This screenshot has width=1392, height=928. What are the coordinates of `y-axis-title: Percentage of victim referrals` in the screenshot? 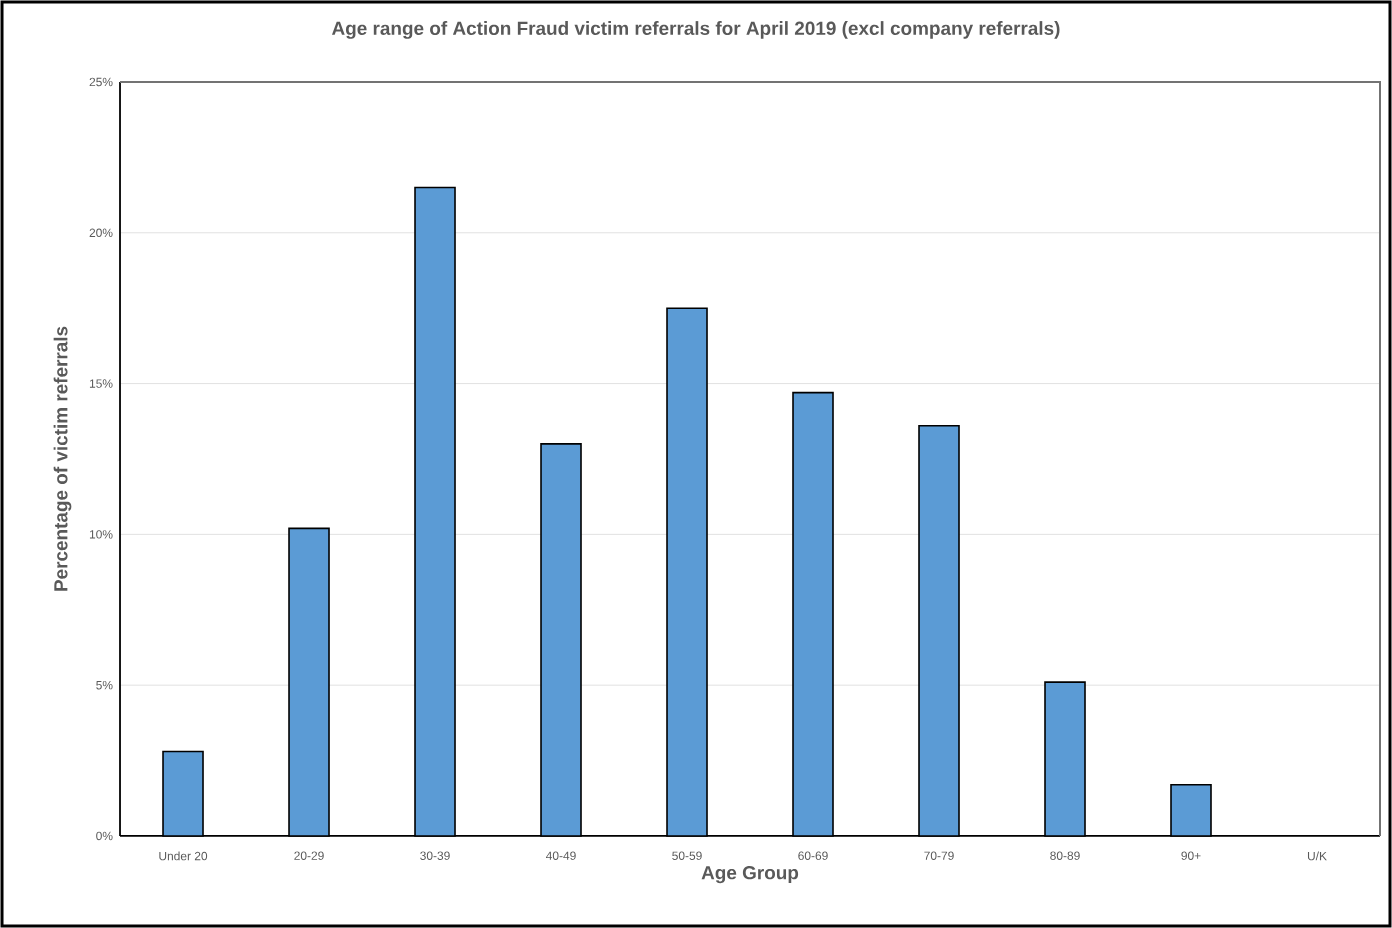 It's located at (62, 458).